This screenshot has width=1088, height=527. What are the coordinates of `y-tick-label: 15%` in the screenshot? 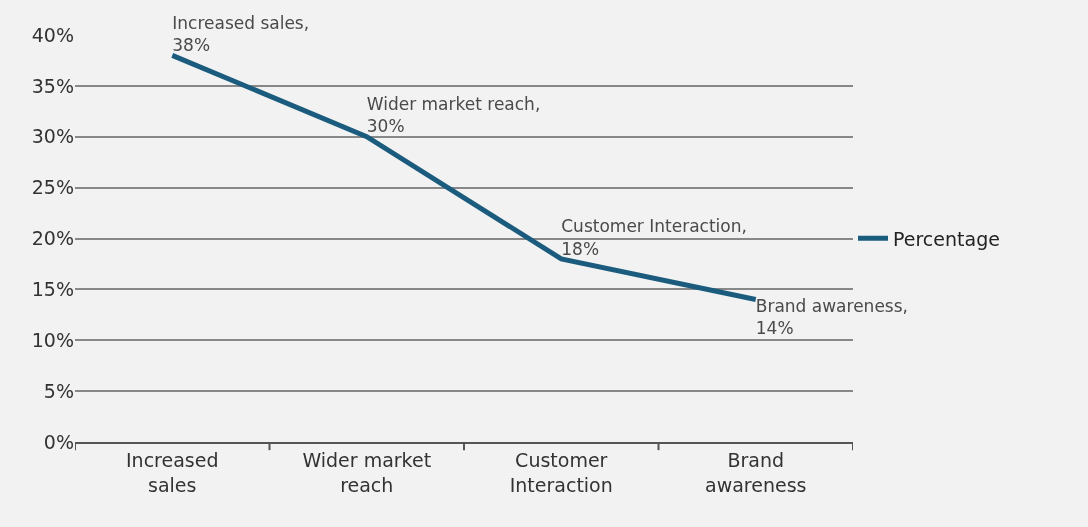 It's located at (52, 289).